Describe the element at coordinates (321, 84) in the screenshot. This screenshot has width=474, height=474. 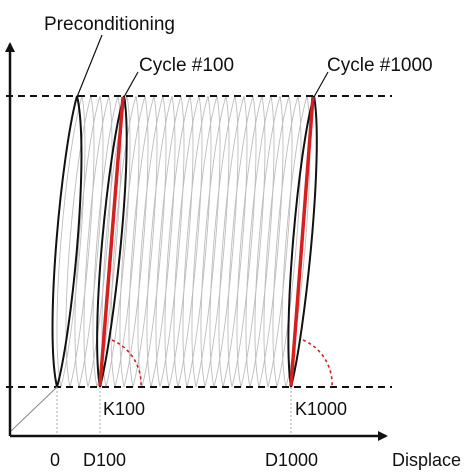
I see `cycle-1000-leader-line` at that location.